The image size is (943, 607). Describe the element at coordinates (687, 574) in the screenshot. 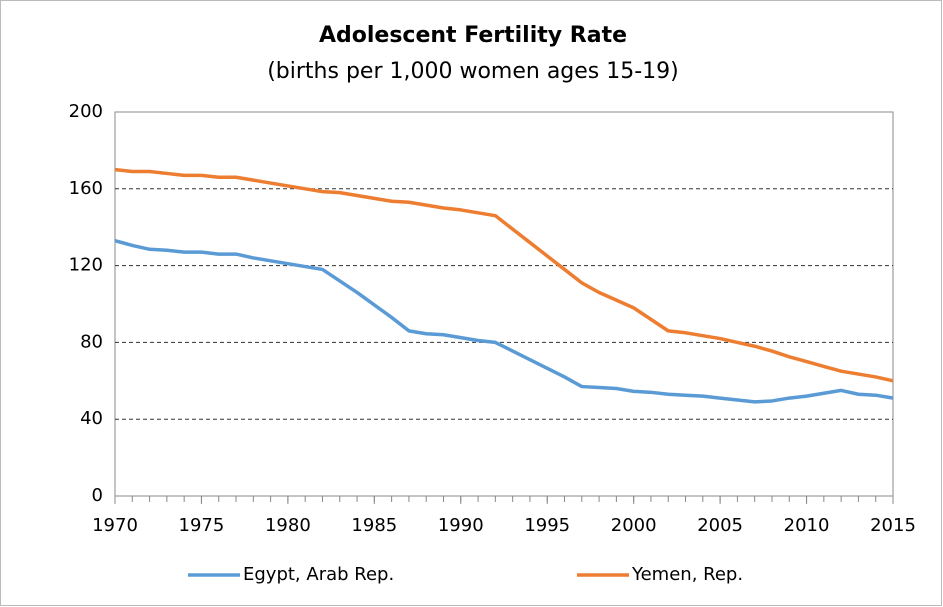

I see `legend-label: Yemen, Rep.` at that location.